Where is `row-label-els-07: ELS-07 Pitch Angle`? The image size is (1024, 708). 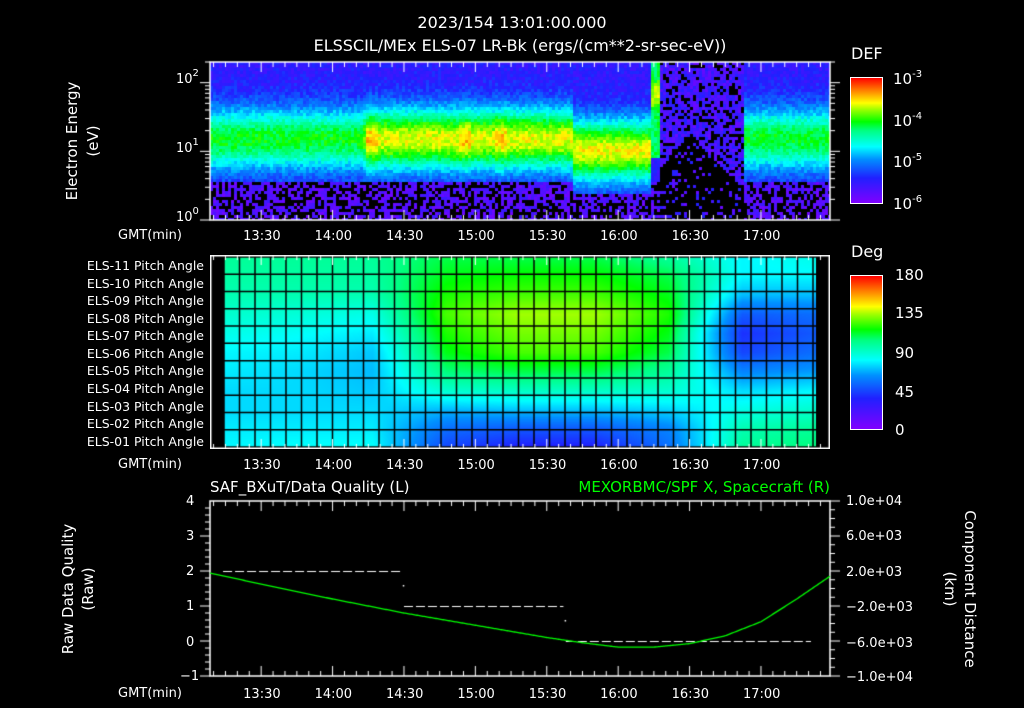
row-label-els-07: ELS-07 Pitch Angle is located at coordinates (145, 335).